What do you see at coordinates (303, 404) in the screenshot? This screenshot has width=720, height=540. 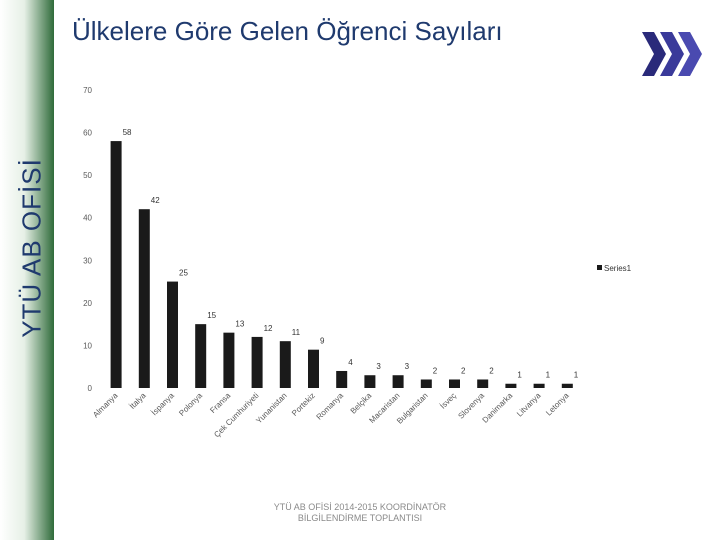 I see `x-tick-label: Portekiz` at bounding box center [303, 404].